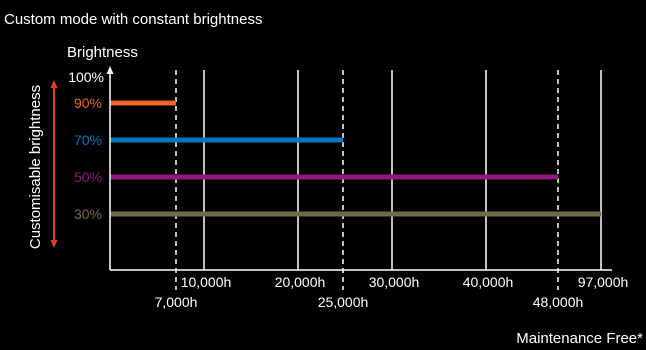  Describe the element at coordinates (110, 70) in the screenshot. I see `y-axis-arrow-icon` at that location.